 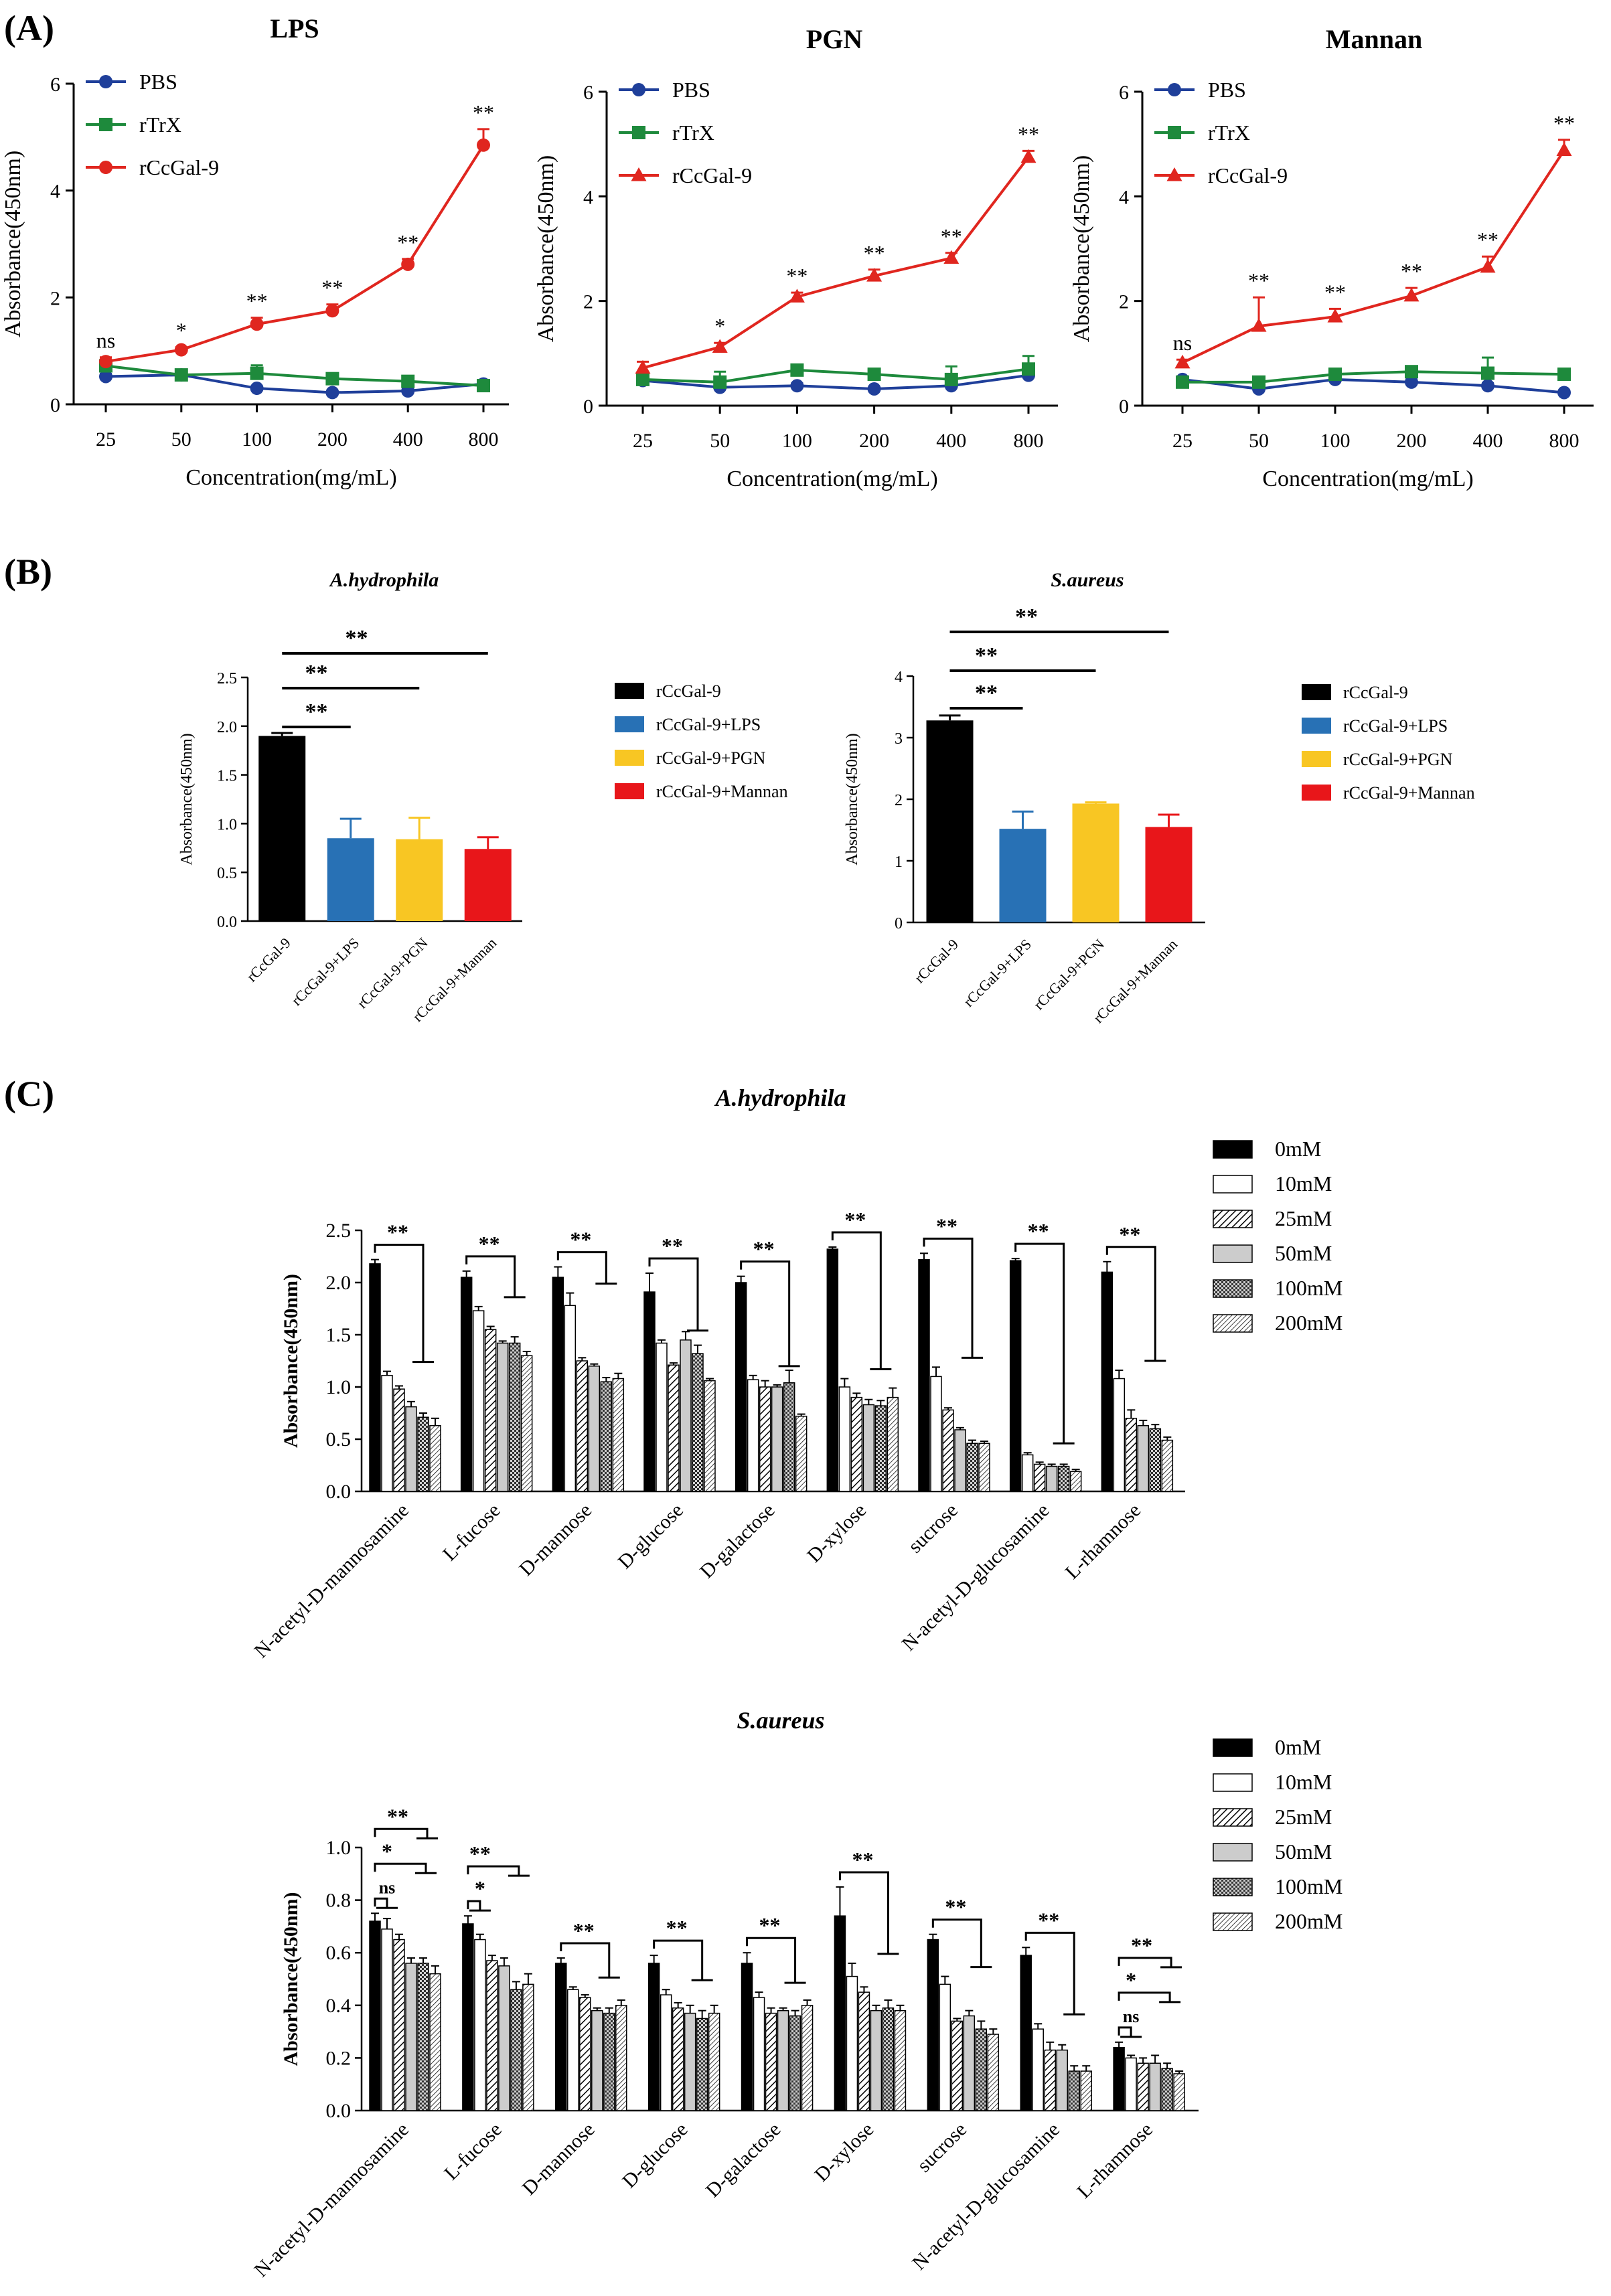 I want to click on bar-d-xylose-10mm, so click(x=852, y=2043).